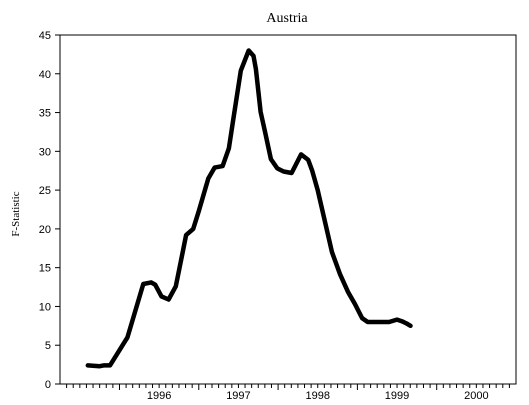 This screenshot has height=405, width=529. I want to click on y-tick-label: 0, so click(48, 385).